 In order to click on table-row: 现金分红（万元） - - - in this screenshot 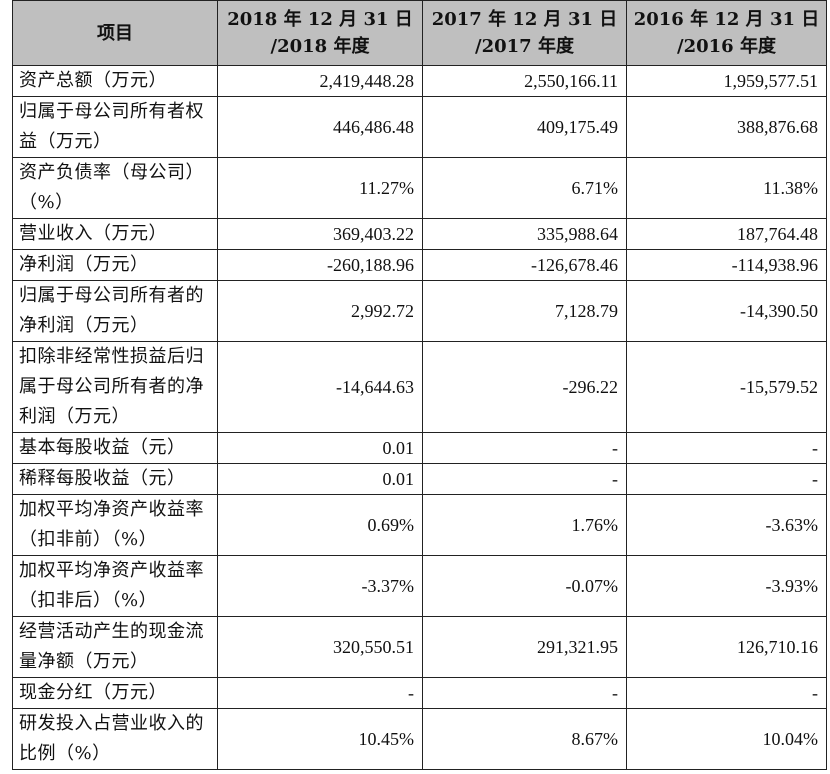, I will do `click(419, 693)`.